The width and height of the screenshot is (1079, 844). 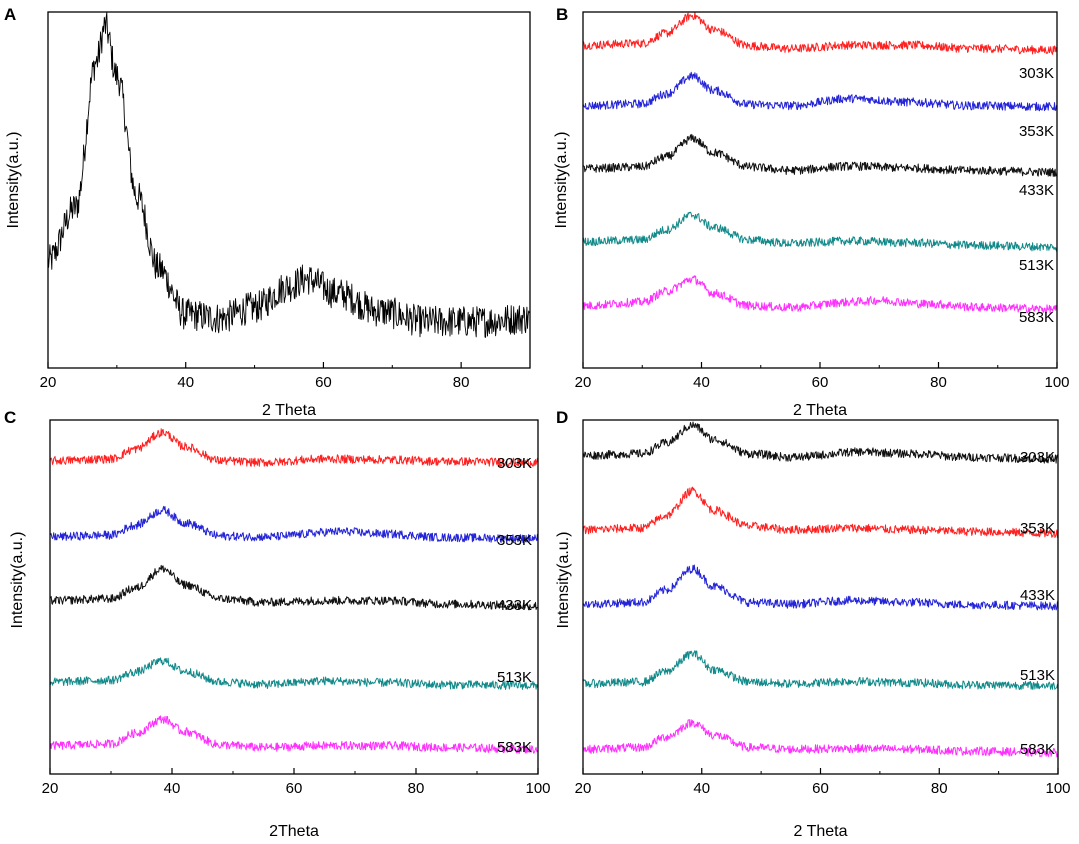 I want to click on x-axis-label: 2Theta, so click(x=294, y=831).